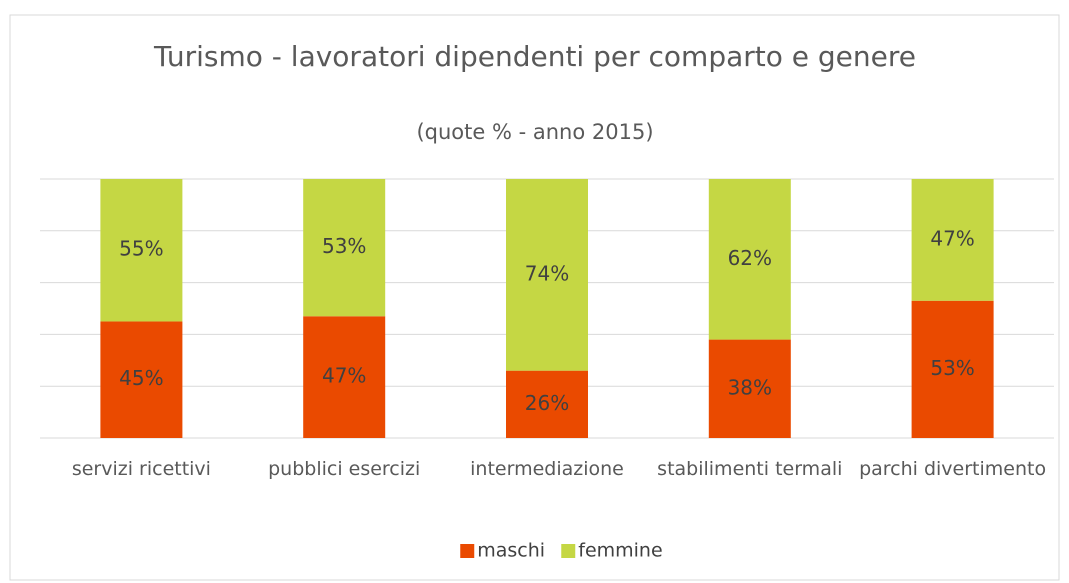 The width and height of the screenshot is (1069, 583). I want to click on x-tick-label: servizi ricettivi, so click(141, 469).